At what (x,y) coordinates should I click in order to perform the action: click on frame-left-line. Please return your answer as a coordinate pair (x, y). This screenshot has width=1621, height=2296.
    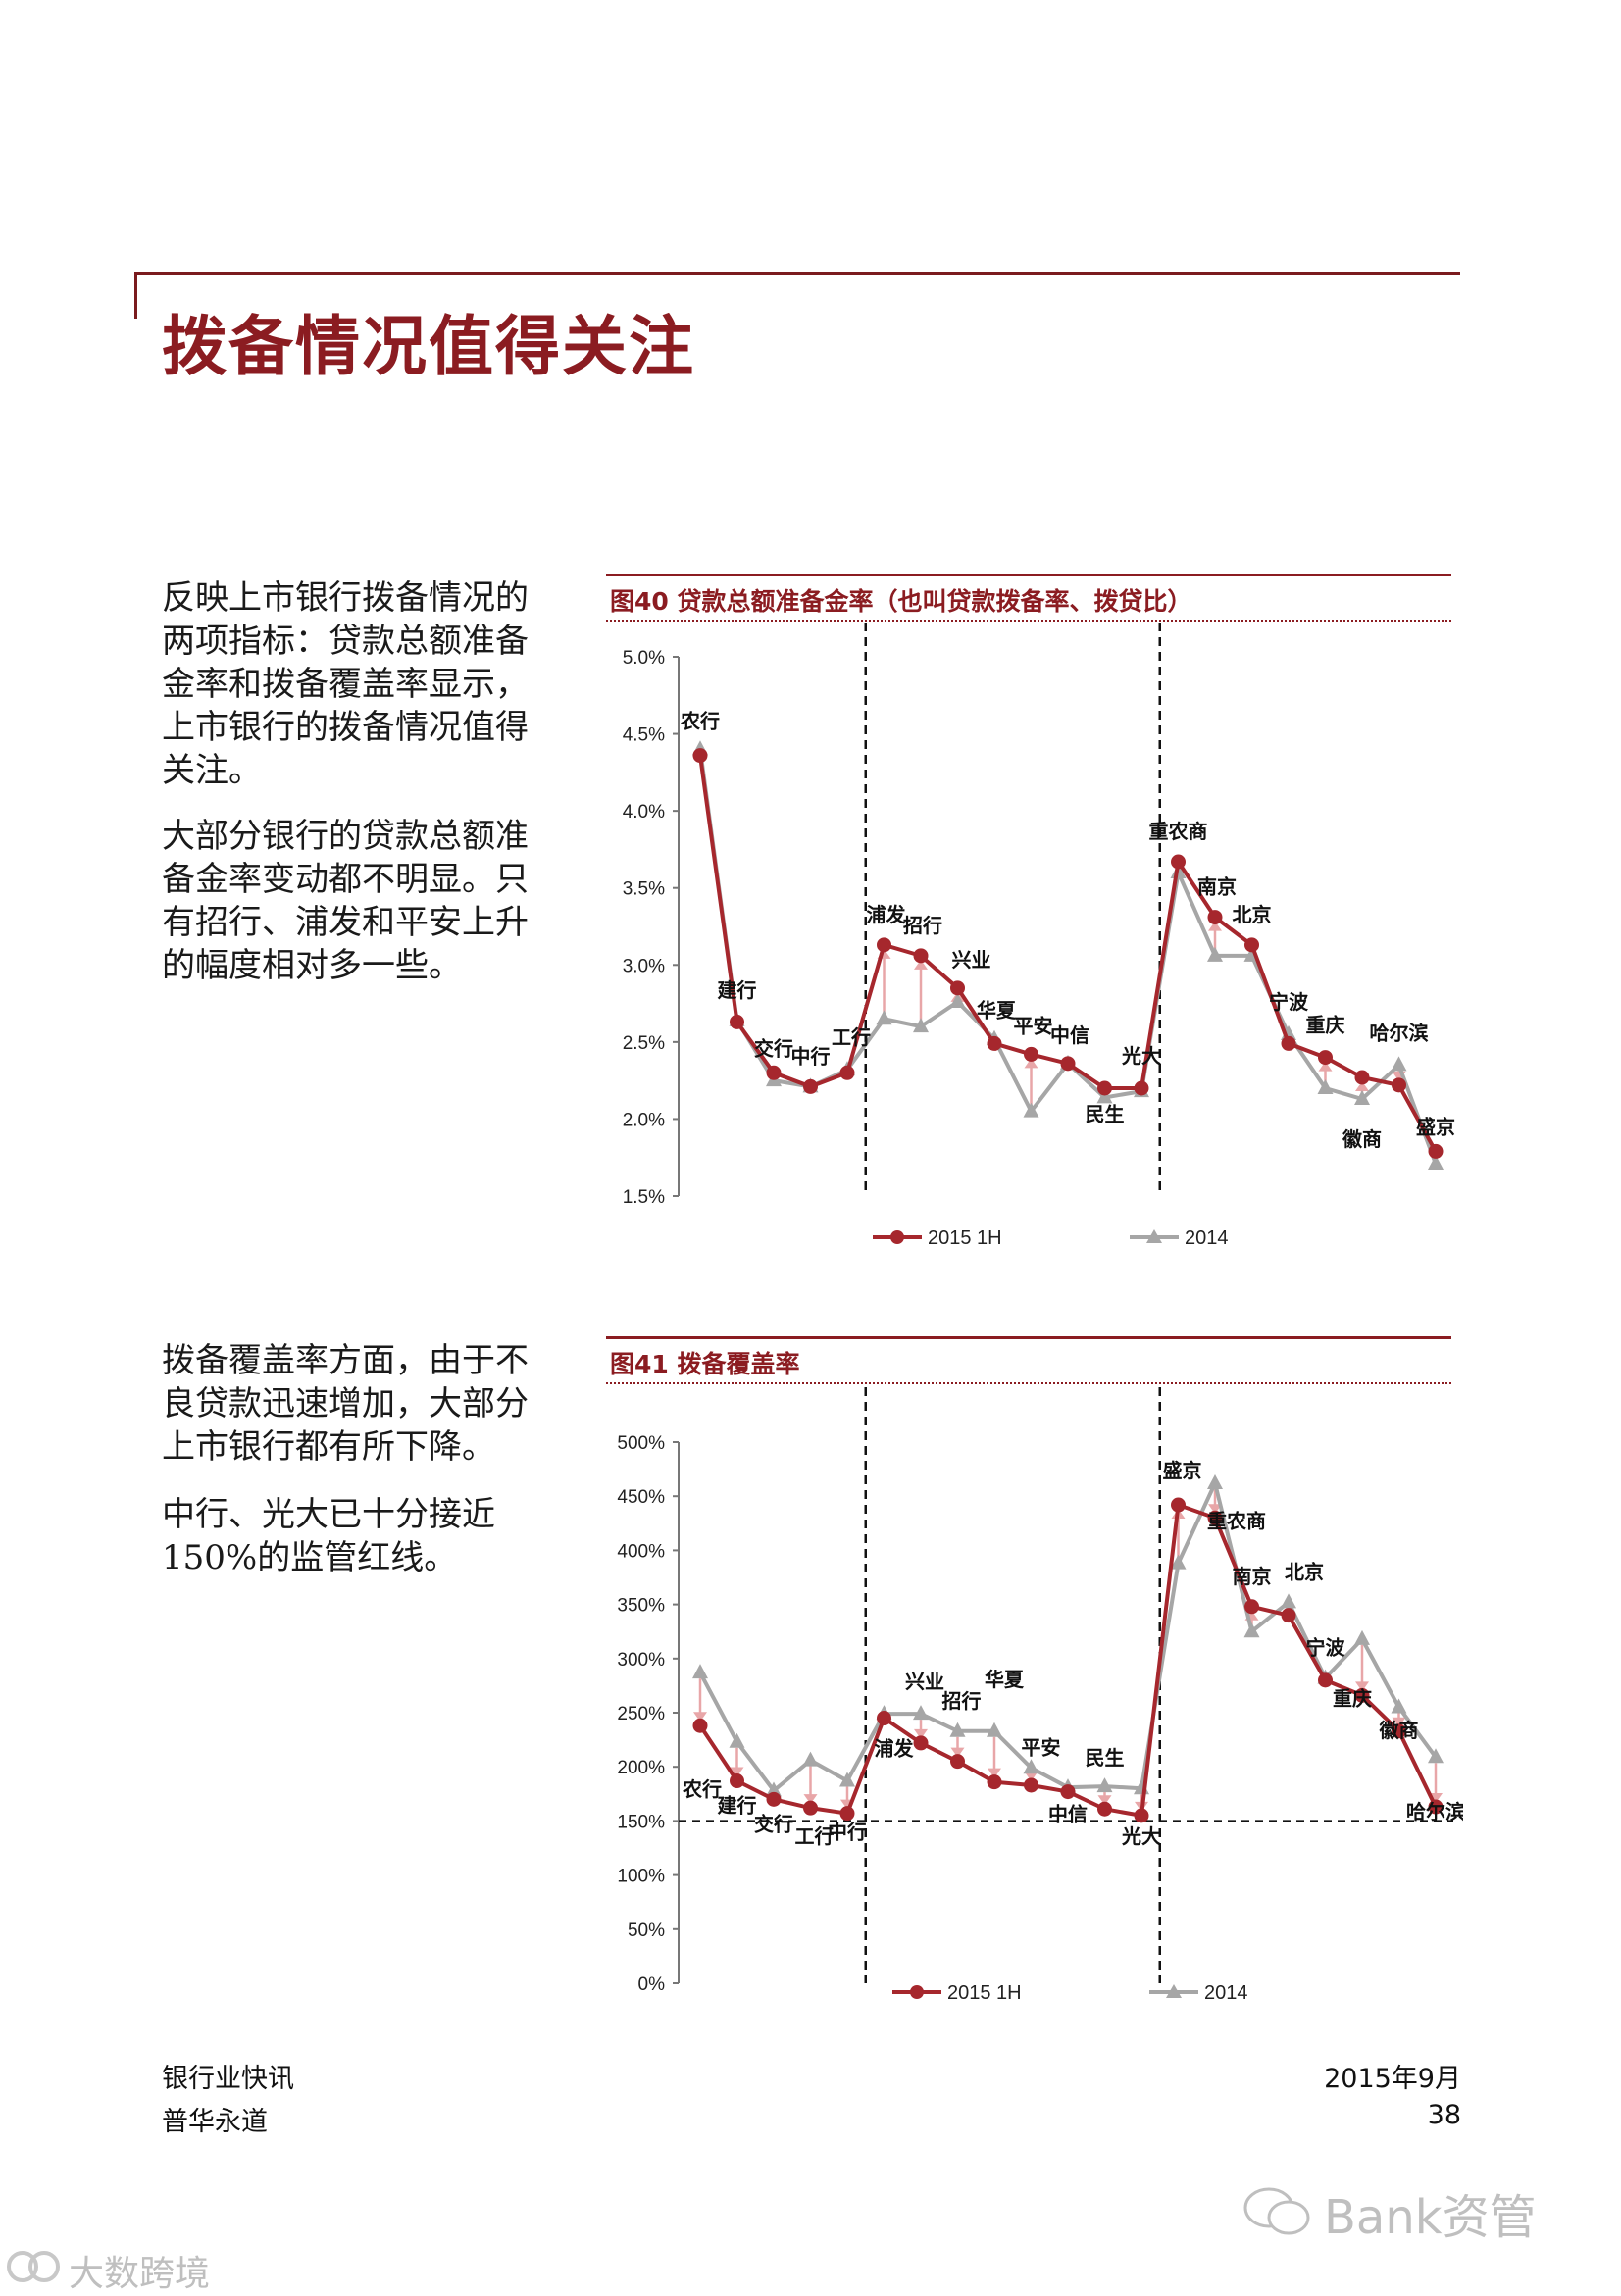
    Looking at the image, I should click on (135, 295).